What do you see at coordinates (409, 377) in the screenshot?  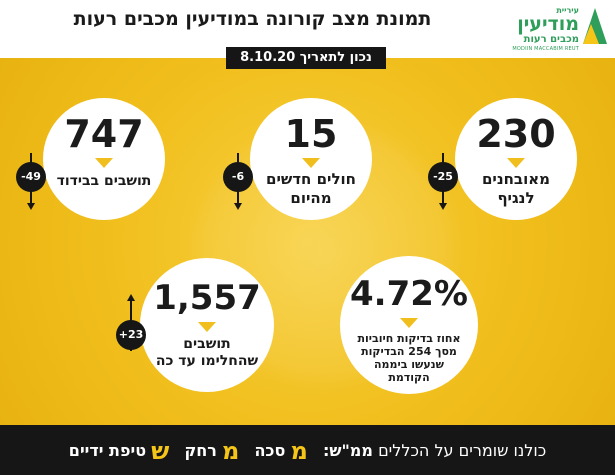 I see `stat-label-positive-rate-line4: הקודמת` at bounding box center [409, 377].